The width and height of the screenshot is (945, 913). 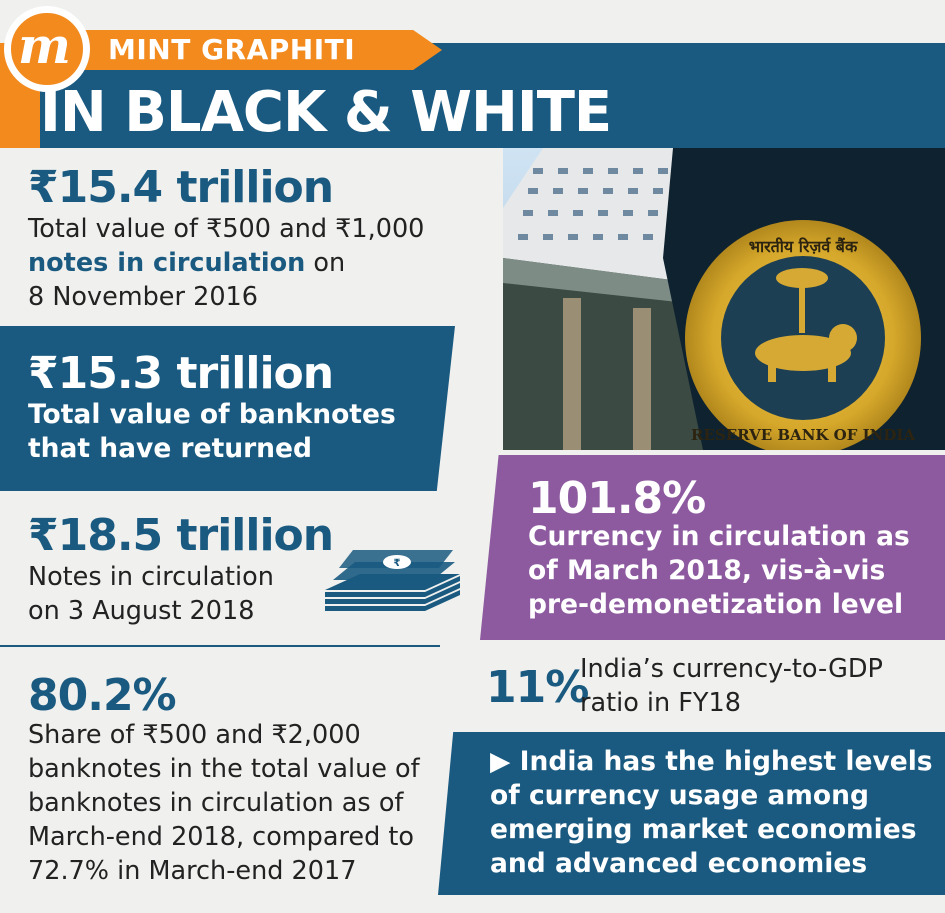 I want to click on stat2-line1: Total value of banknotes, so click(x=212, y=414).